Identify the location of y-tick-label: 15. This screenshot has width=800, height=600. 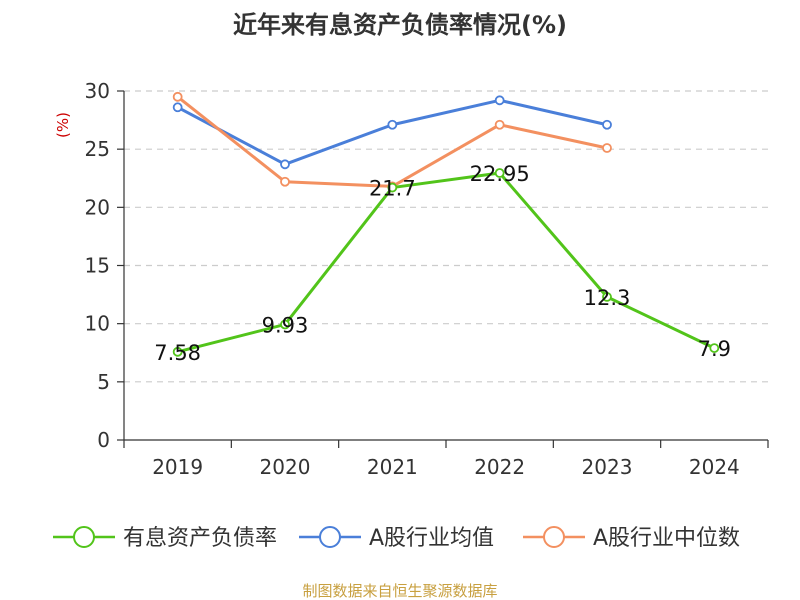
(97, 266).